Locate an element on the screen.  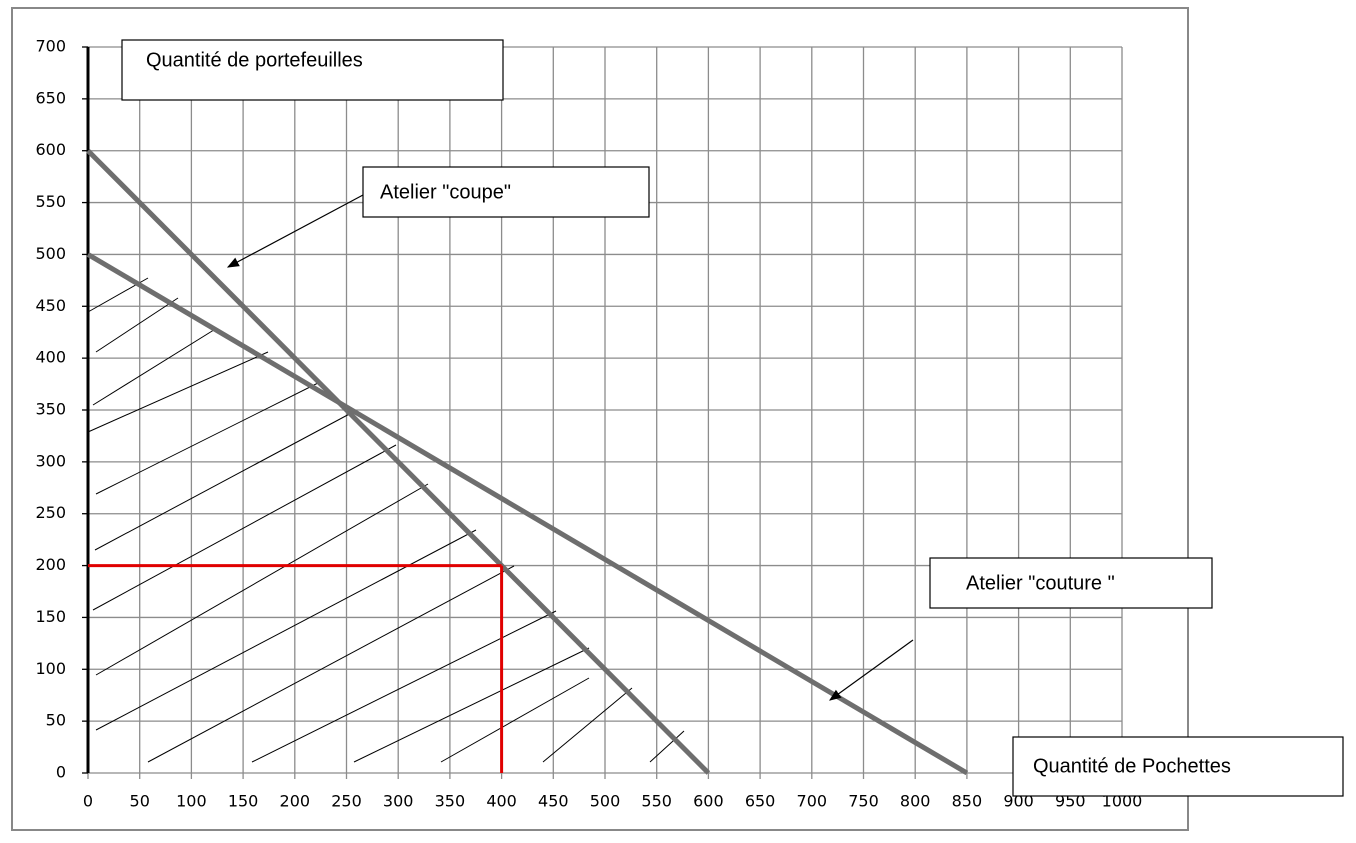
x-tick-label: 200 is located at coordinates (295, 801).